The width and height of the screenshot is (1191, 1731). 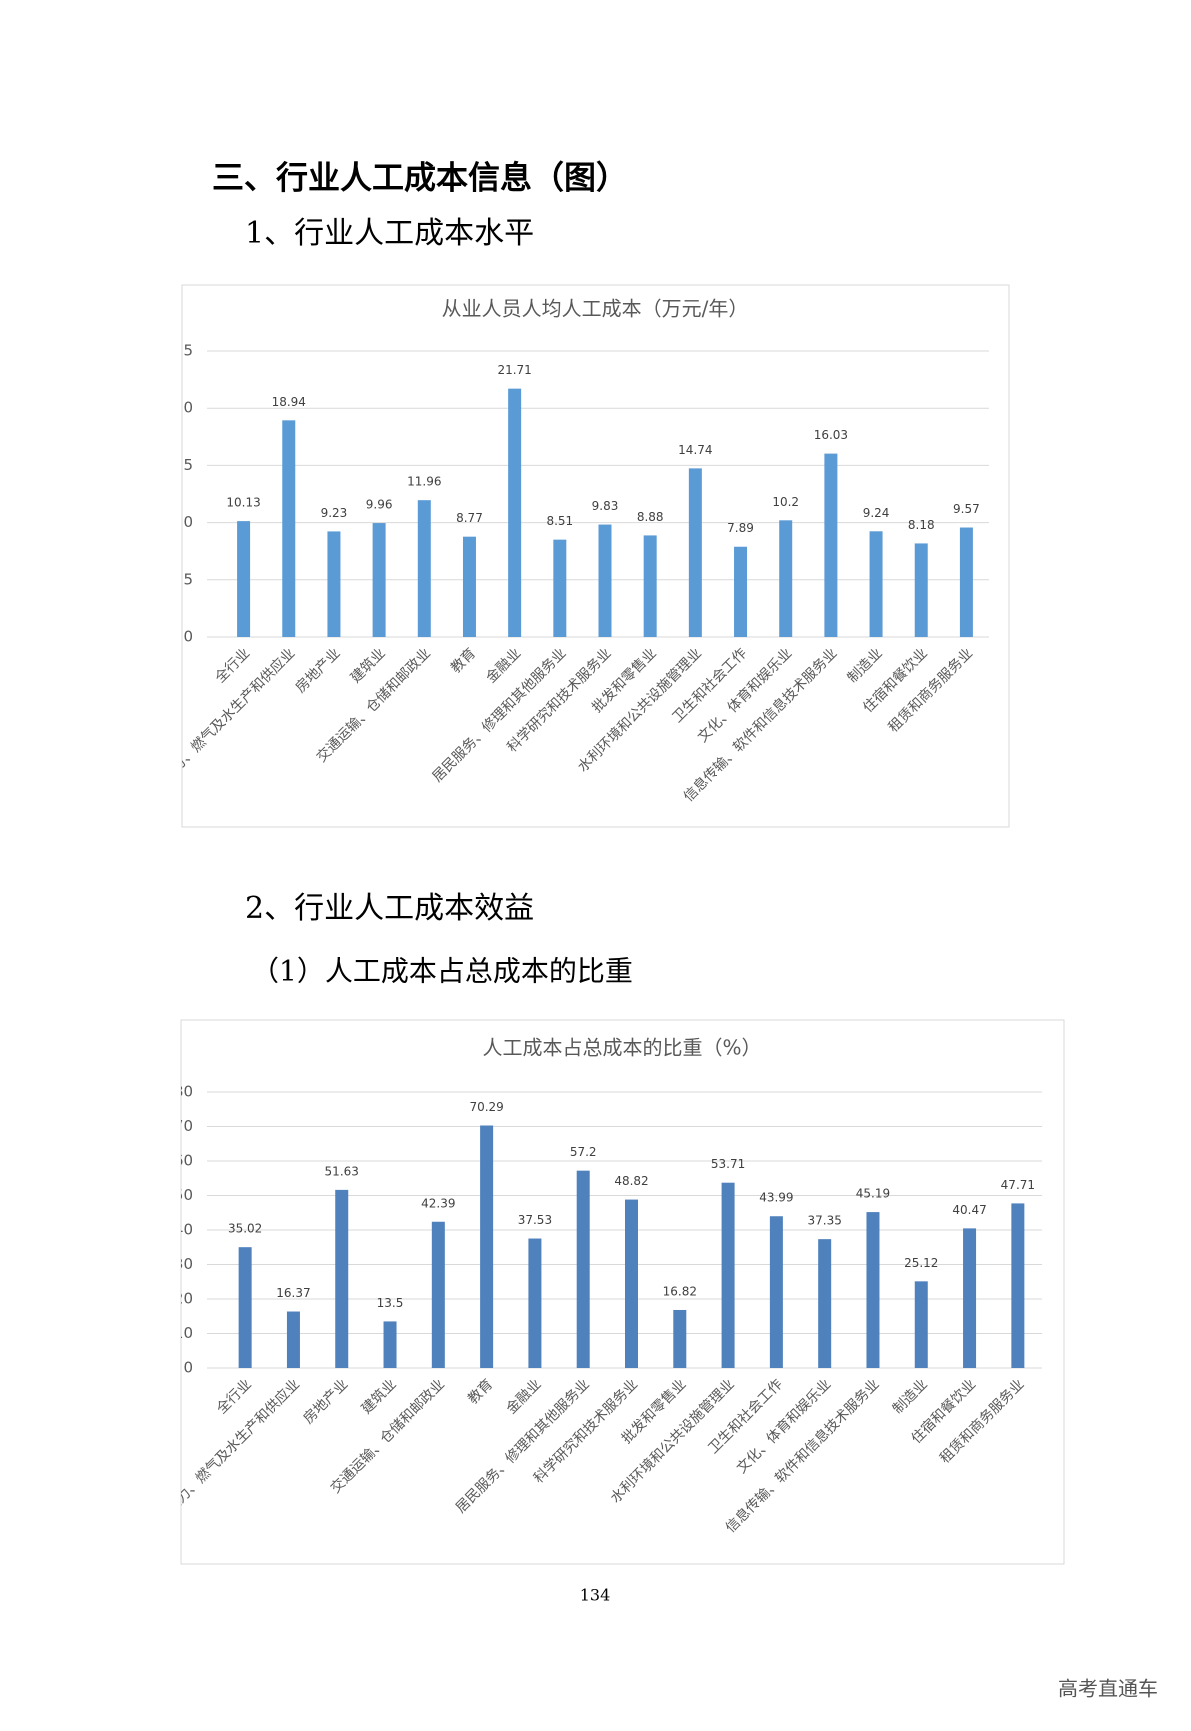 What do you see at coordinates (289, 402) in the screenshot?
I see `data-label: 18.94` at bounding box center [289, 402].